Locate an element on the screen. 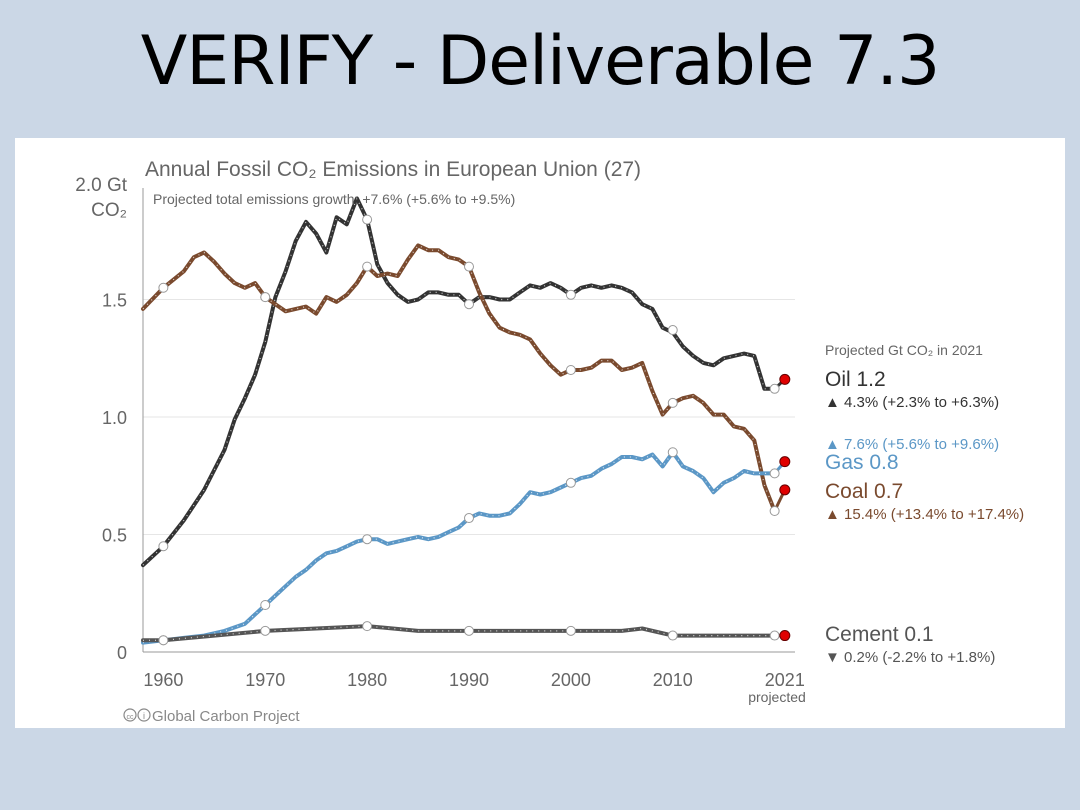  x-tick-label: 1970 is located at coordinates (265, 680).